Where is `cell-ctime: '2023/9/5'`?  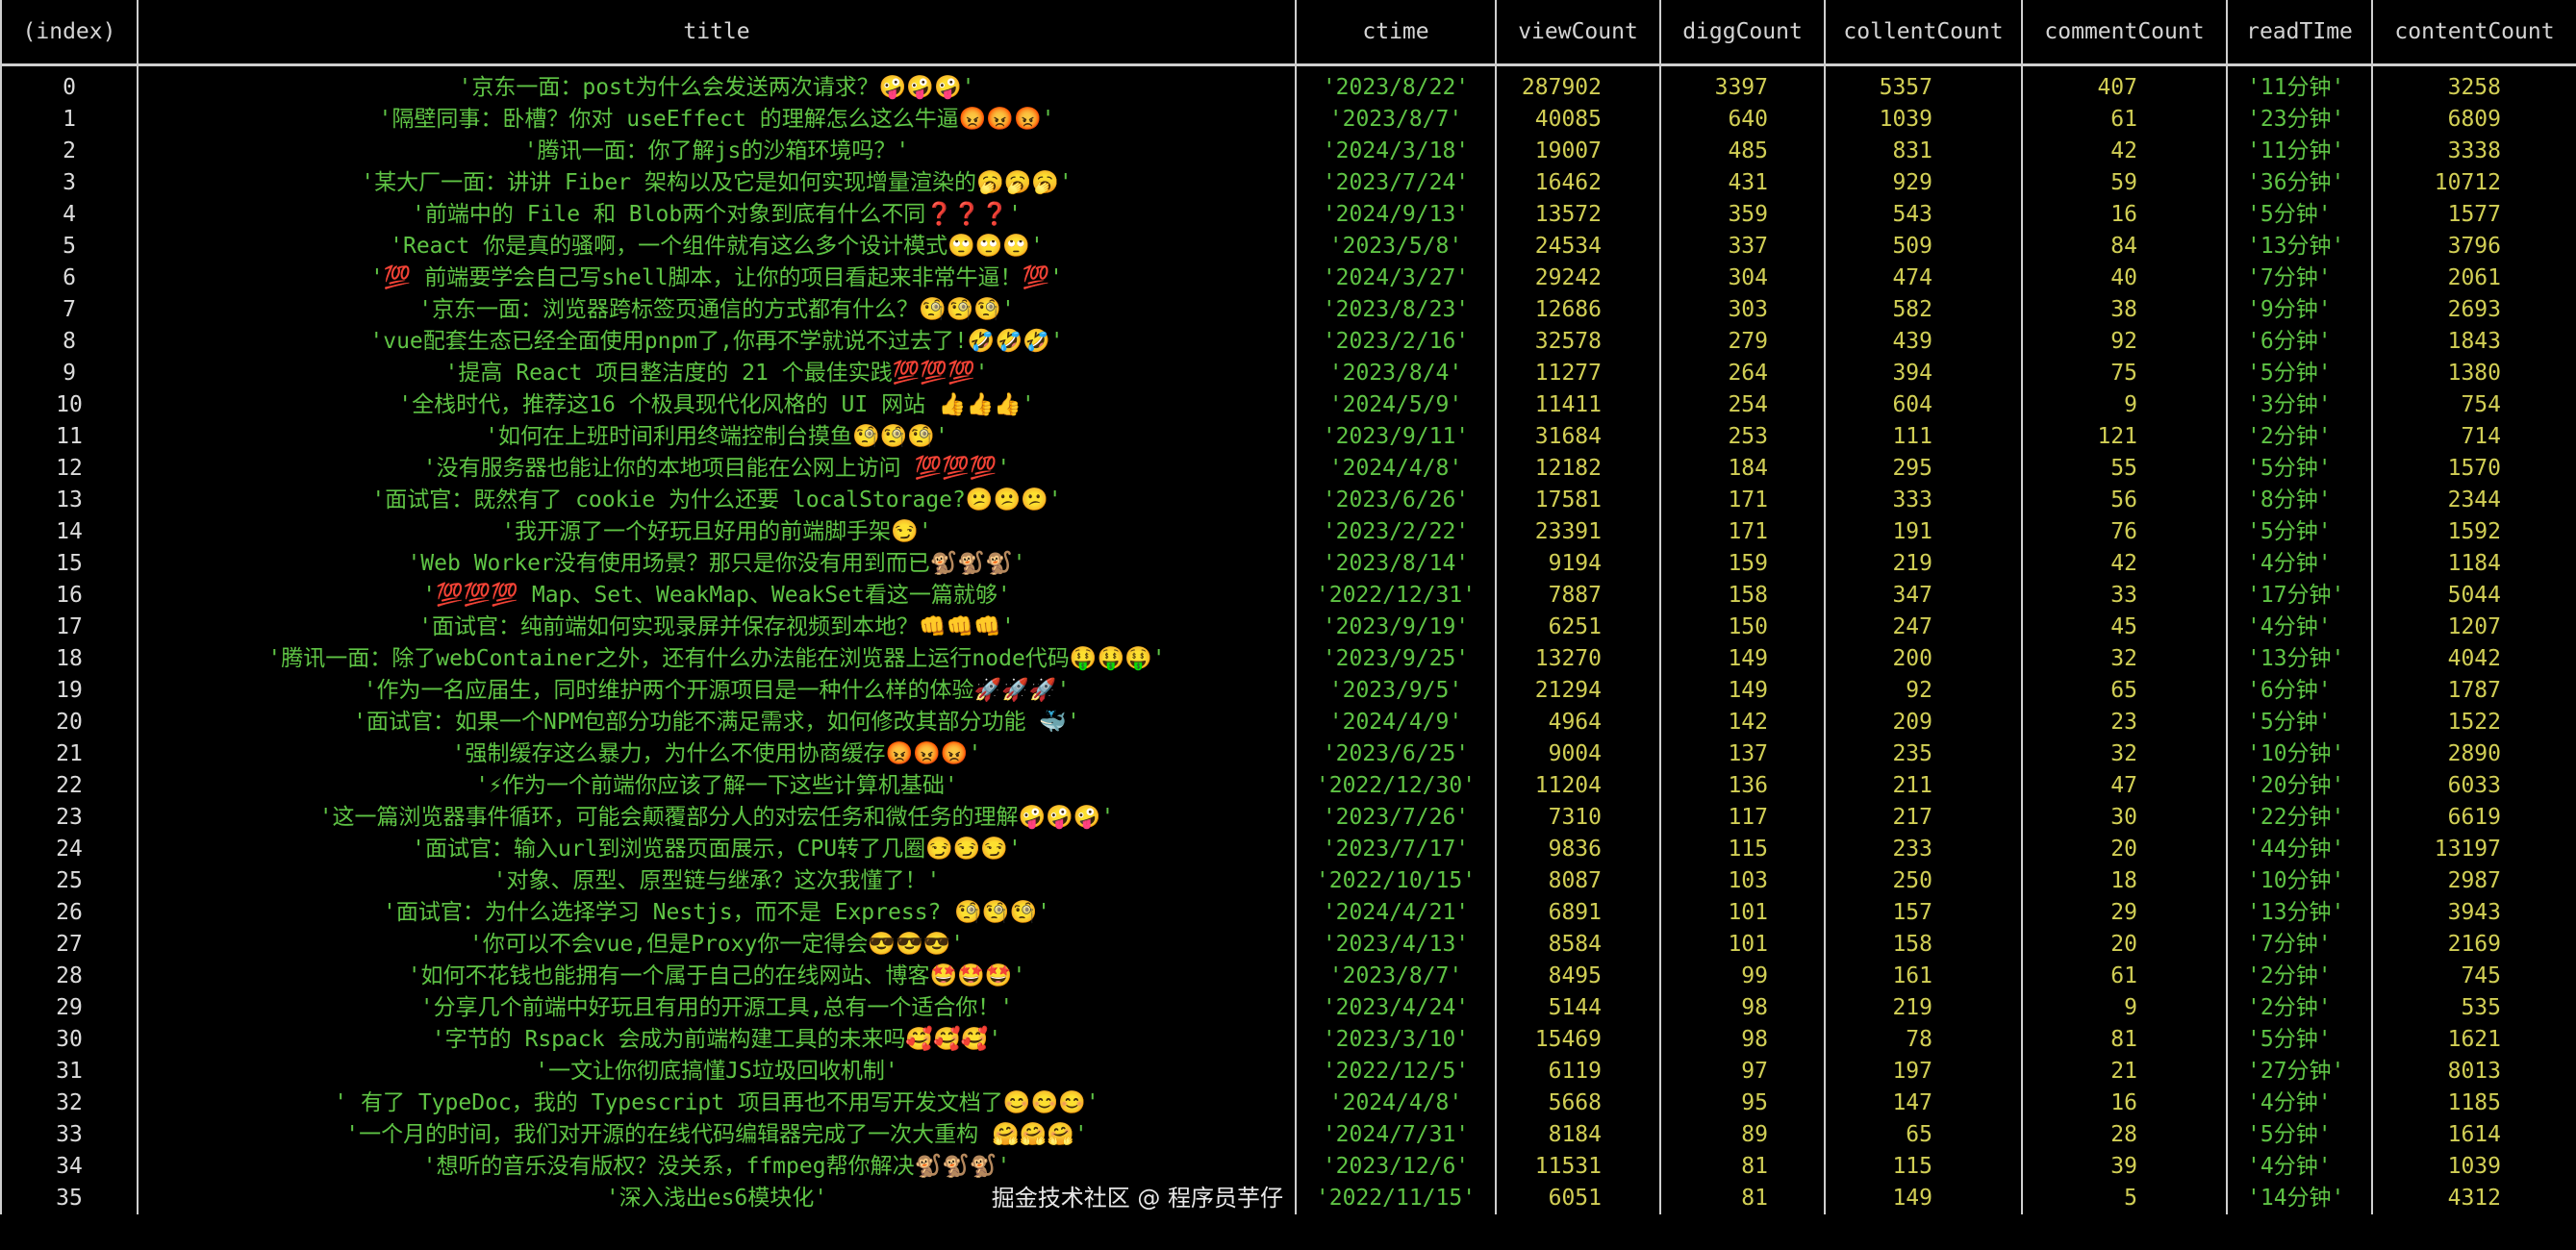
cell-ctime: '2023/9/5' is located at coordinates (1397, 691).